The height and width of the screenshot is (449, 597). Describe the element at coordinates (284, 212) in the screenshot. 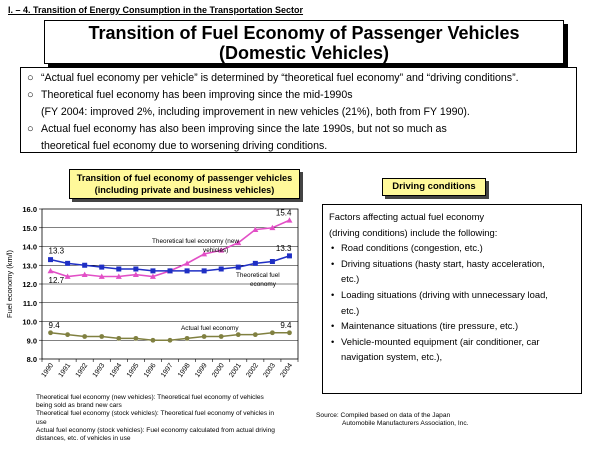

I see `data-label: 15.4` at that location.